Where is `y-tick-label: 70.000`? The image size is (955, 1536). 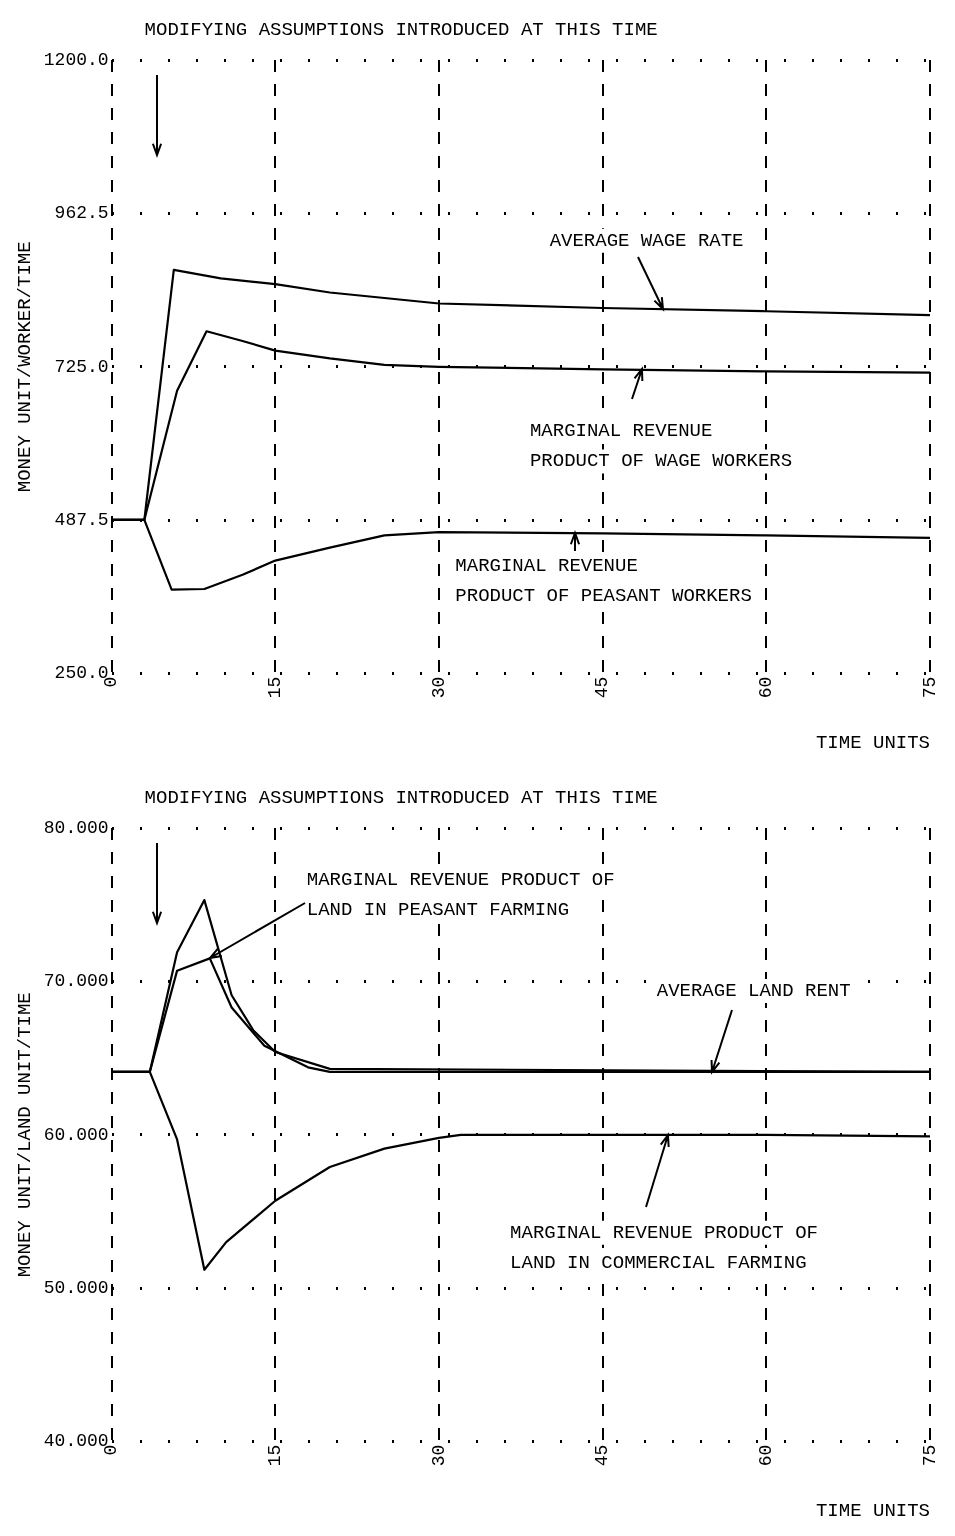
y-tick-label: 70.000 is located at coordinates (76, 981).